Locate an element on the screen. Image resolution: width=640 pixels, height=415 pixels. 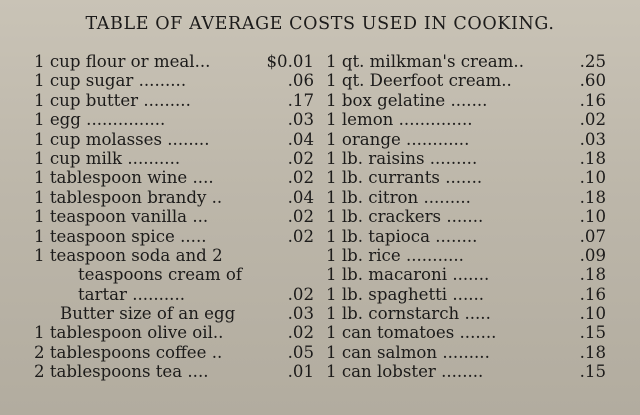
cost-row: 1 teaspoon spice ..... .02 is located at coordinates (174, 236).